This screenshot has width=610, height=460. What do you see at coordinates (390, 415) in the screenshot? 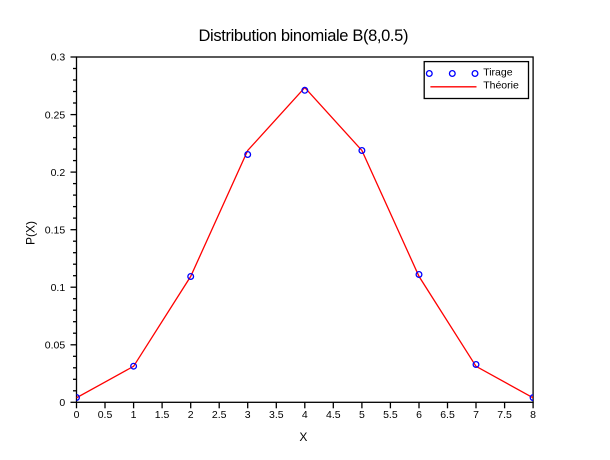
I see `svg-text: 5.5` at bounding box center [390, 415].